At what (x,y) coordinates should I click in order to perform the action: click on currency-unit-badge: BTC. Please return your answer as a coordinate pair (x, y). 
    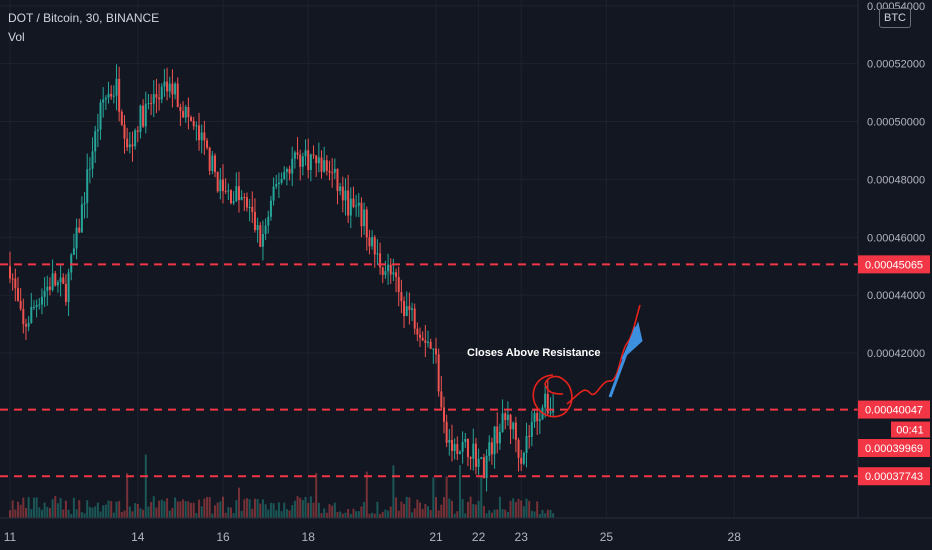
    Looking at the image, I should click on (895, 18).